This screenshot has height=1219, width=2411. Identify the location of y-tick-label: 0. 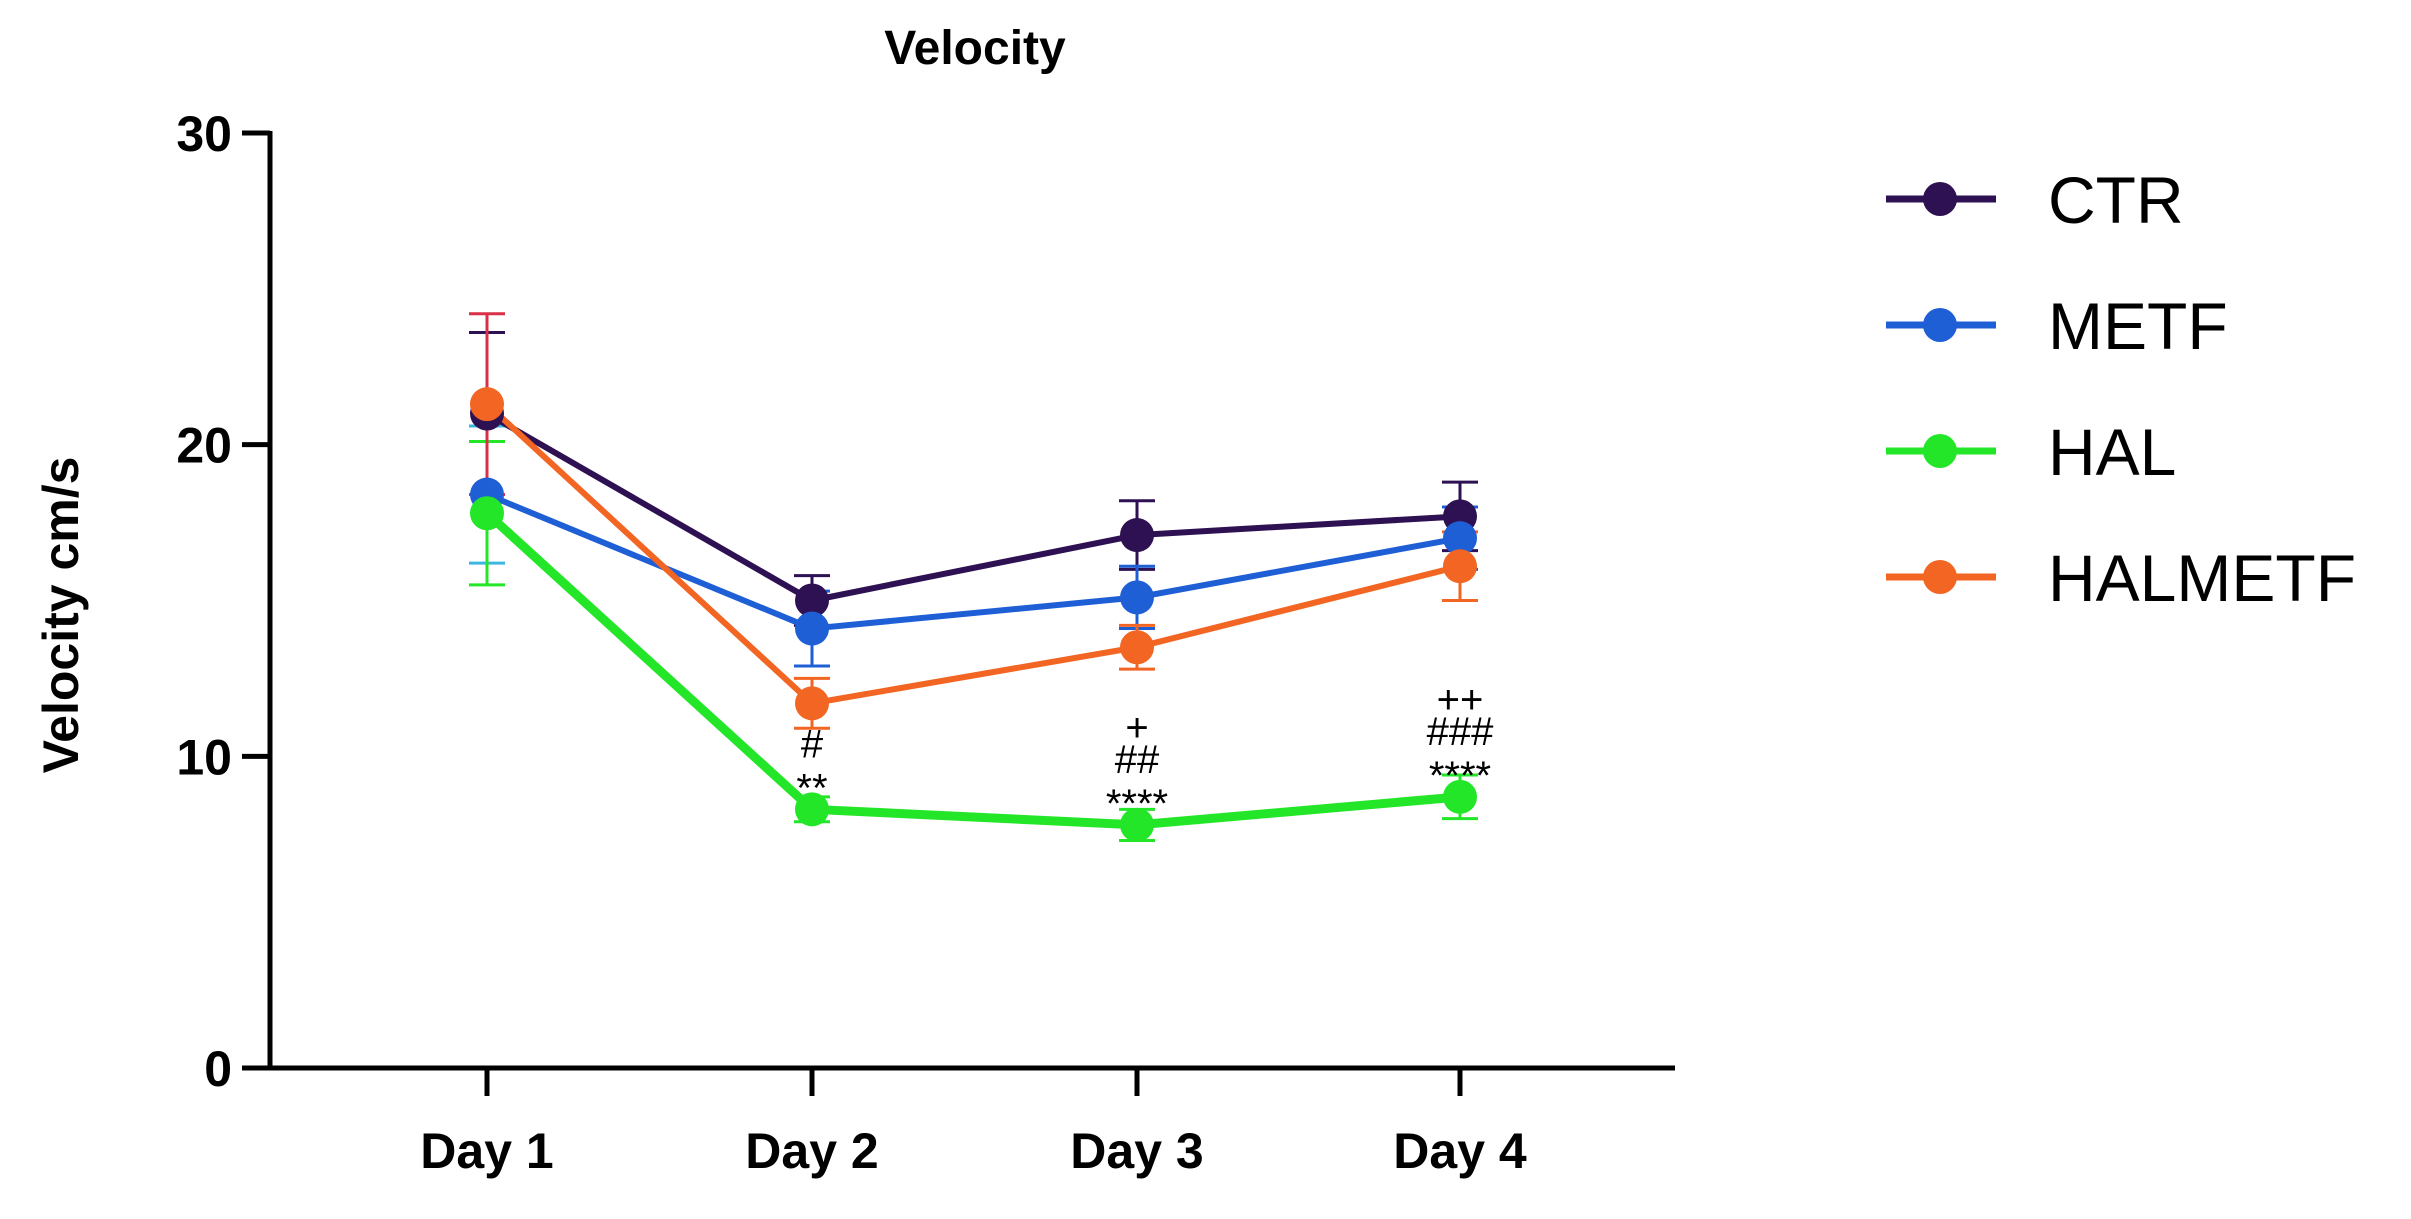
(218, 1069).